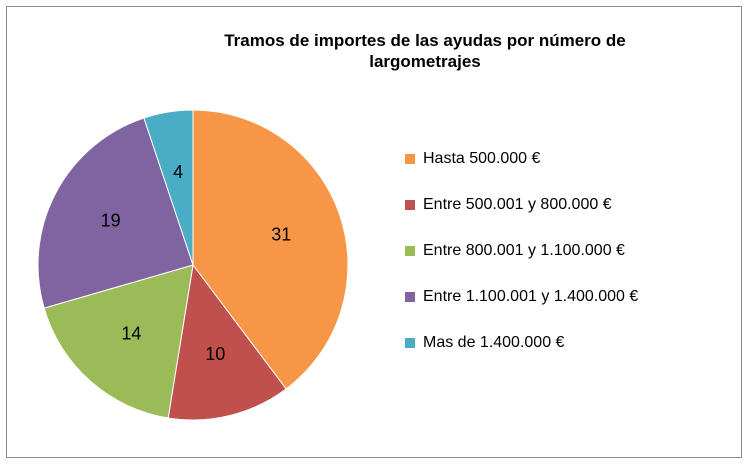 Image resolution: width=748 pixels, height=464 pixels. What do you see at coordinates (131, 333) in the screenshot?
I see `data-label: 14` at bounding box center [131, 333].